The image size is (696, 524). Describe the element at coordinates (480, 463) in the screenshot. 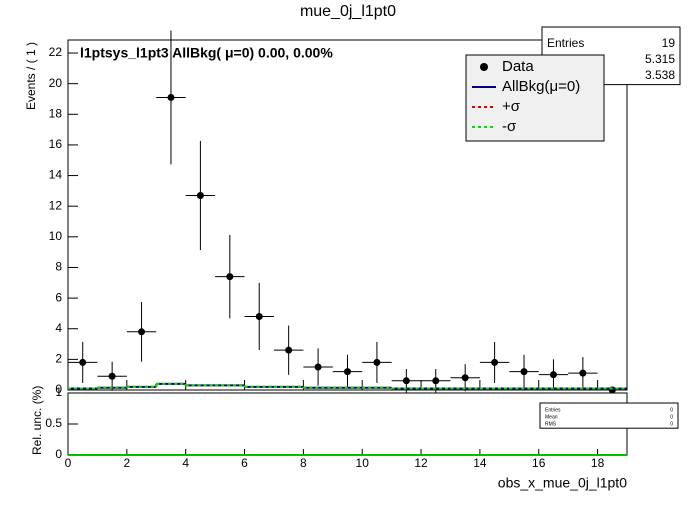

I see `x-tick-label: 14` at that location.